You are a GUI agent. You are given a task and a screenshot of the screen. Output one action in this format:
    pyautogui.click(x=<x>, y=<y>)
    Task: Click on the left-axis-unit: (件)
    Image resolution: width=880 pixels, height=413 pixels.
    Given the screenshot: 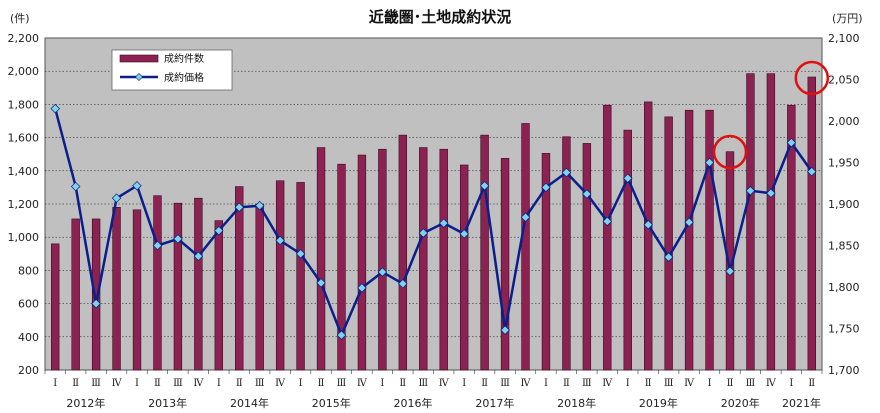 What is the action you would take?
    pyautogui.click(x=20, y=18)
    